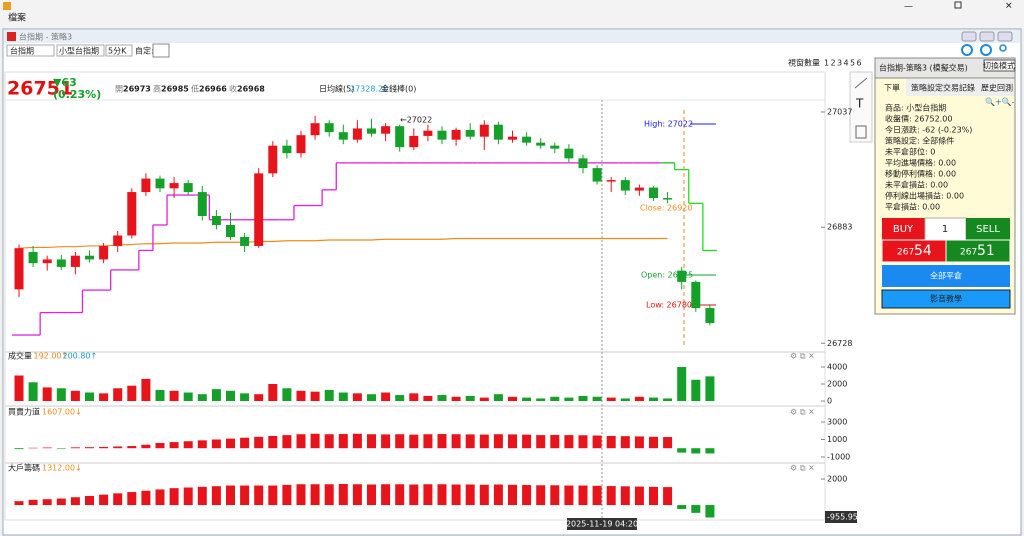 The height and width of the screenshot is (536, 1024). I want to click on tab-active, so click(891, 87).